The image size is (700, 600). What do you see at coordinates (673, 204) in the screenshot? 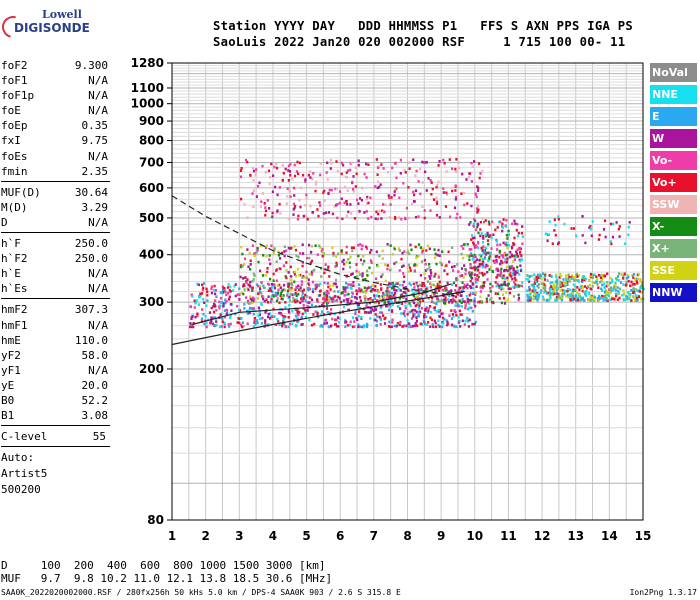
I see `legend-item: SSW` at bounding box center [673, 204].